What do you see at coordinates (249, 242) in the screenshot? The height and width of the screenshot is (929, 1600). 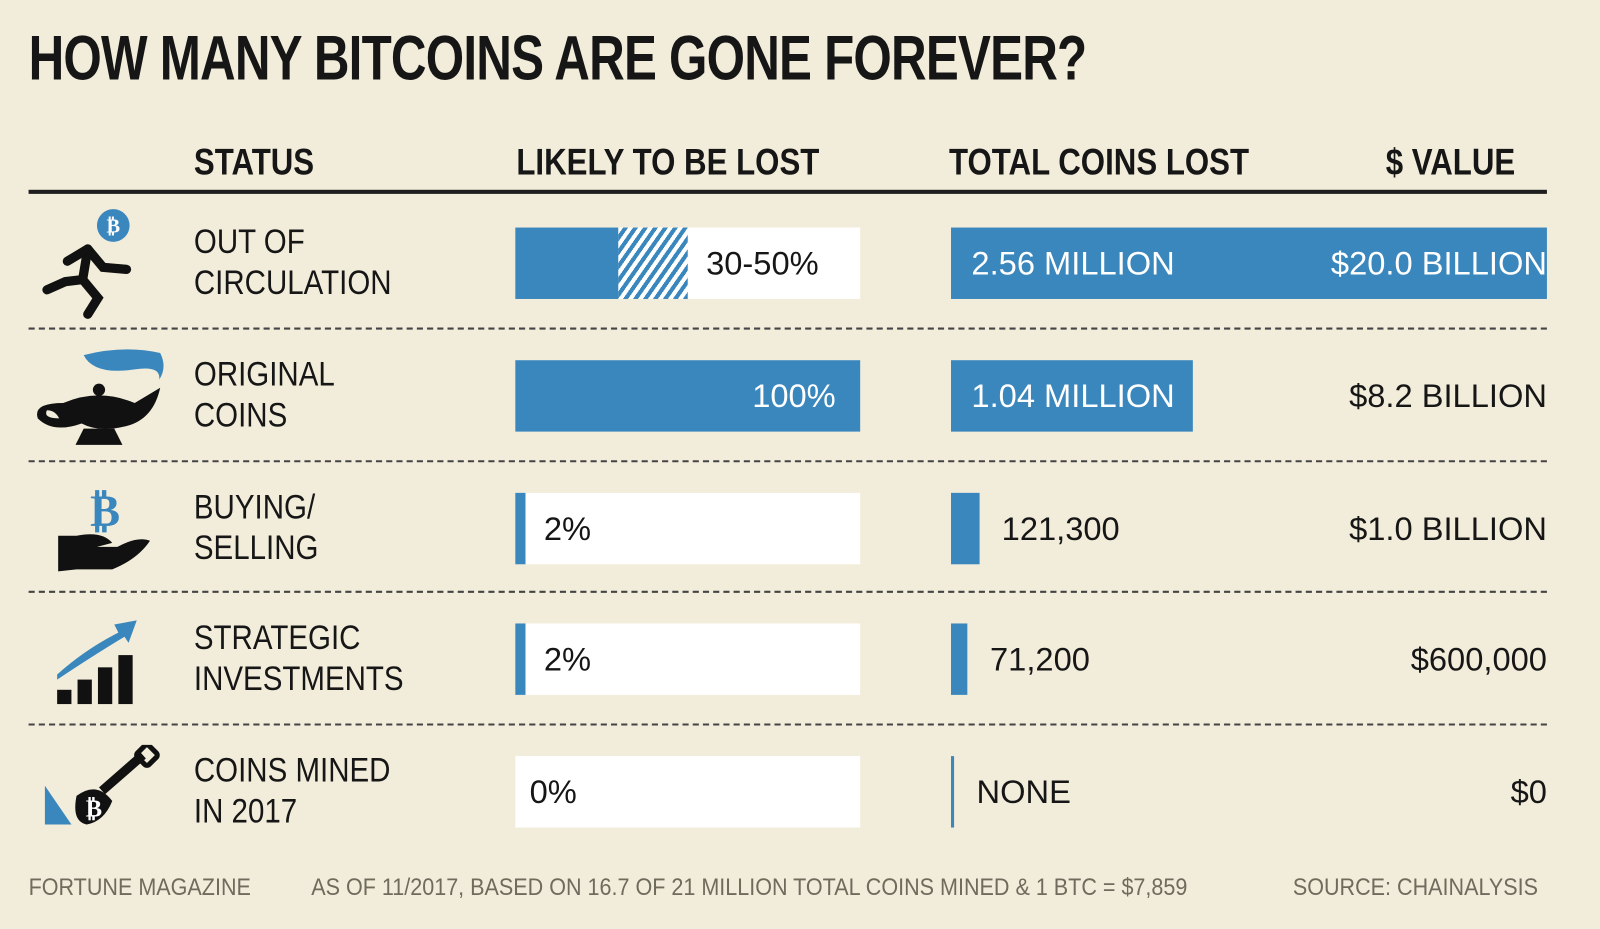 I see `status-line: OUT OF` at bounding box center [249, 242].